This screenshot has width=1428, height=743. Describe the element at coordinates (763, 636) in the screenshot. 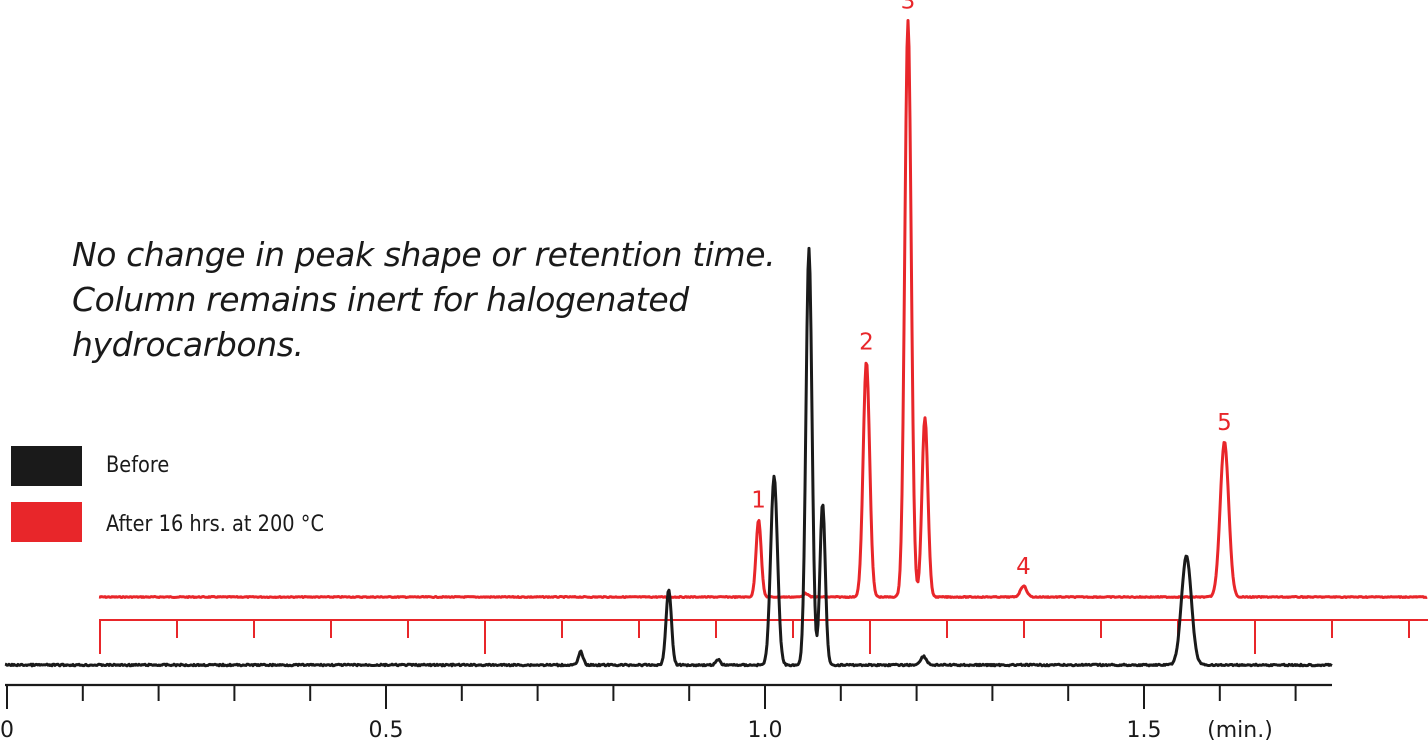

I see `x-axis-offset` at that location.